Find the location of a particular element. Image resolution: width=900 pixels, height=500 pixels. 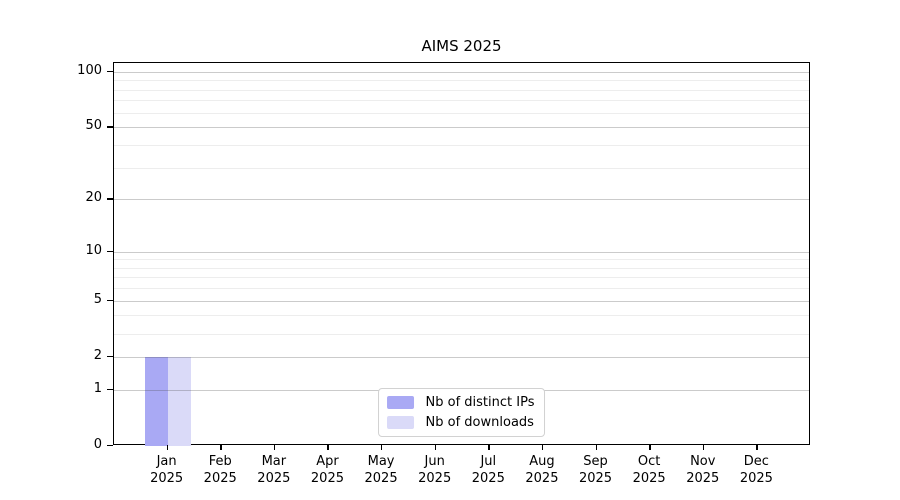

y-tick-label-0: 0 is located at coordinates (97, 444).